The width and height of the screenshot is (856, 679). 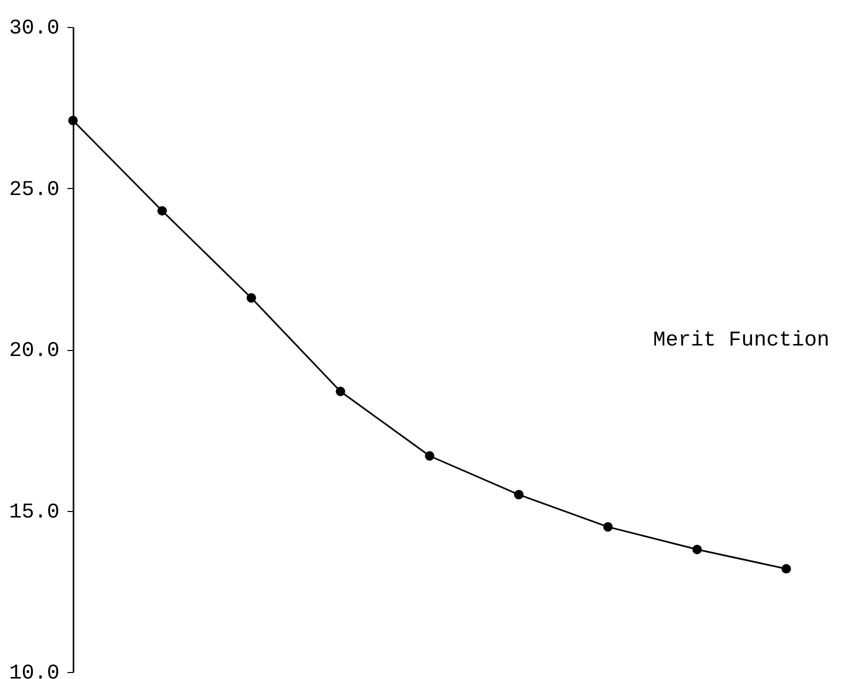 What do you see at coordinates (34, 670) in the screenshot?
I see `y-tick-label: 10.0` at bounding box center [34, 670].